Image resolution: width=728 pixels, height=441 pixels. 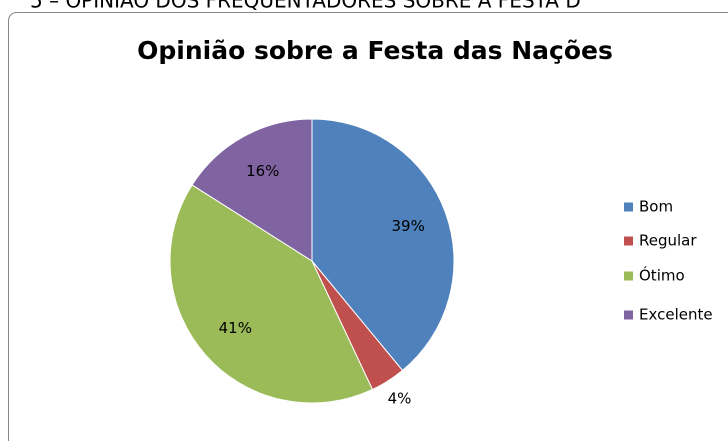 What do you see at coordinates (235, 328) in the screenshot?
I see `data-label: 41%` at bounding box center [235, 328].